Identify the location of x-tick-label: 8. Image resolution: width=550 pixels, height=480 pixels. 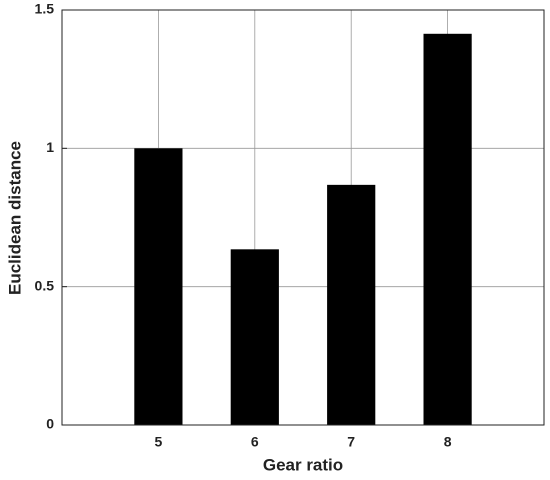
(448, 442).